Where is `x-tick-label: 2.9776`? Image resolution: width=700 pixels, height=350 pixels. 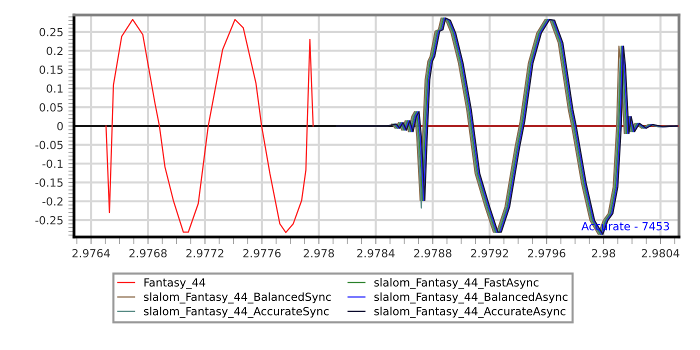 x-tick-label: 2.9776 is located at coordinates (262, 253).